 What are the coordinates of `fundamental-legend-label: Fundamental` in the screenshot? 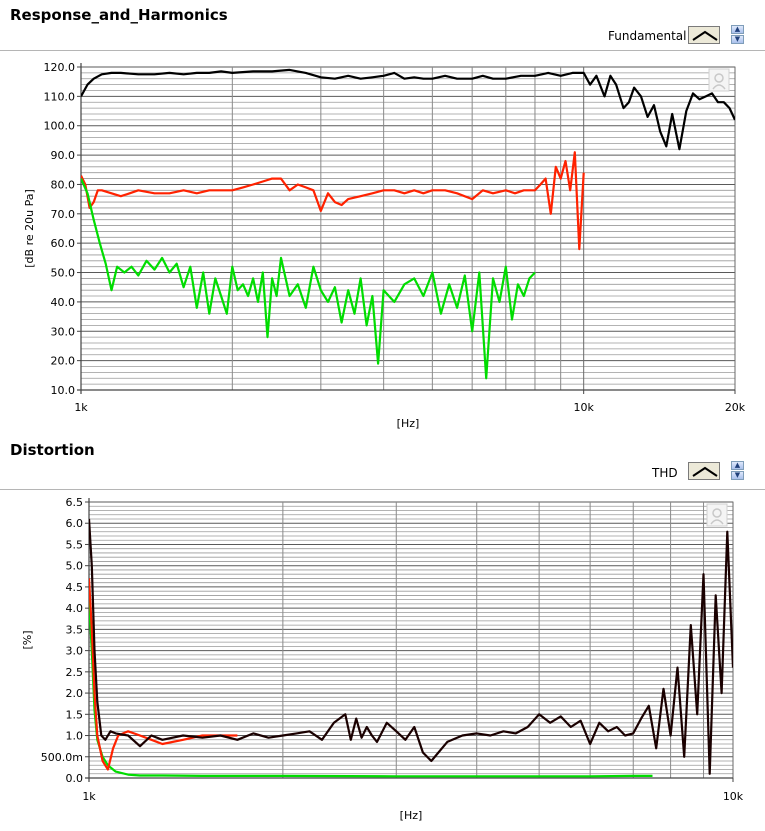 It's located at (647, 36).